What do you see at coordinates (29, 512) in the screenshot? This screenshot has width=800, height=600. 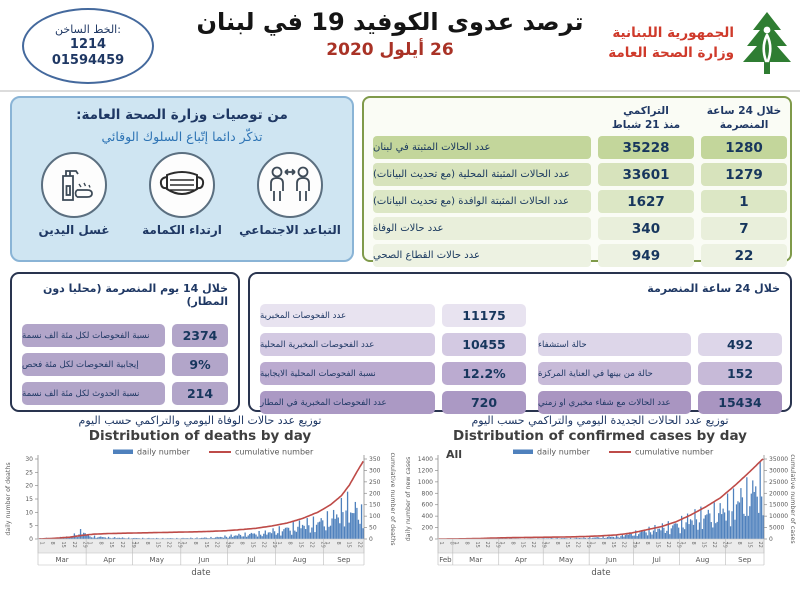 I see `svg-text: 10` at bounding box center [29, 512].